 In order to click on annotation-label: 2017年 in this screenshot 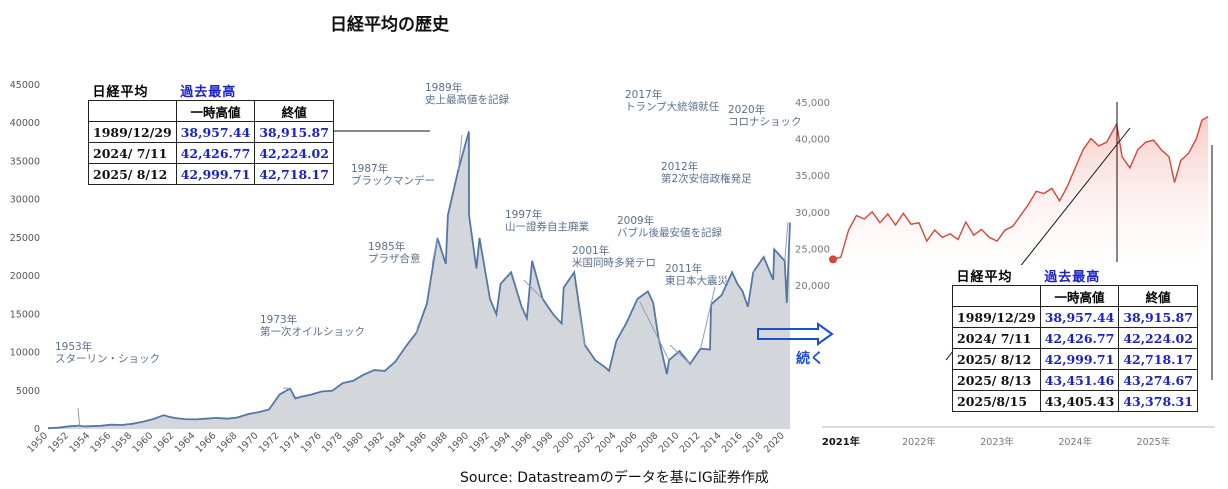, I will do `click(643, 94)`.